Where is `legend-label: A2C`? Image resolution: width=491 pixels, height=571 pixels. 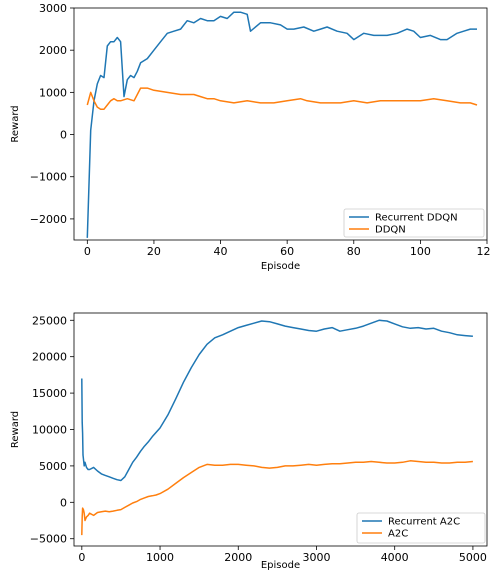 legend-label: A2C is located at coordinates (398, 534).